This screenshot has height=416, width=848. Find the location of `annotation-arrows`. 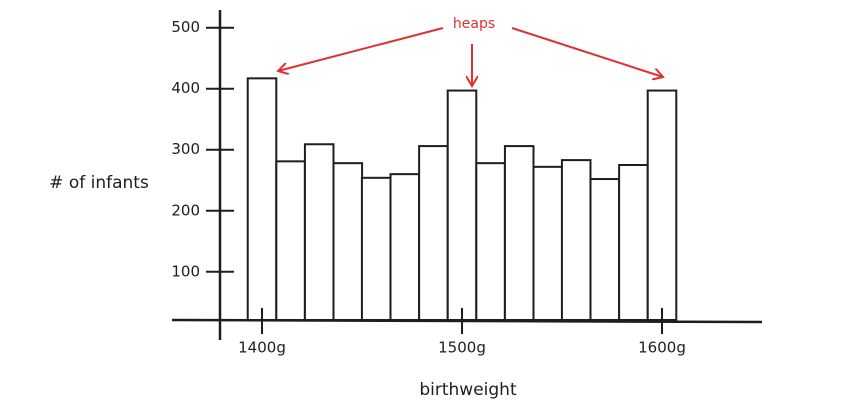

annotation-arrows is located at coordinates (470, 56).